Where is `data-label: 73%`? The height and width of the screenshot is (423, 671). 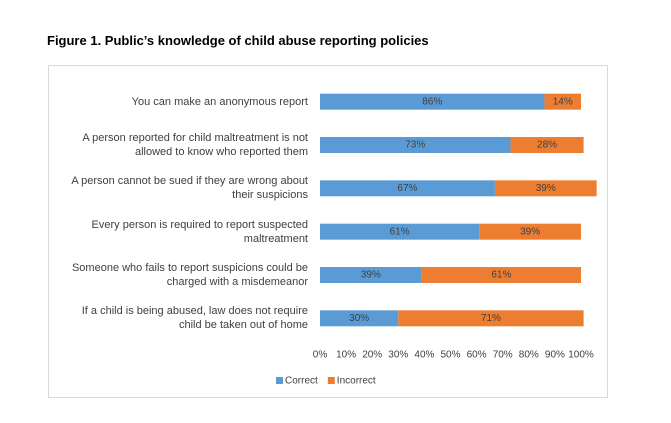
data-label: 73% is located at coordinates (415, 145).